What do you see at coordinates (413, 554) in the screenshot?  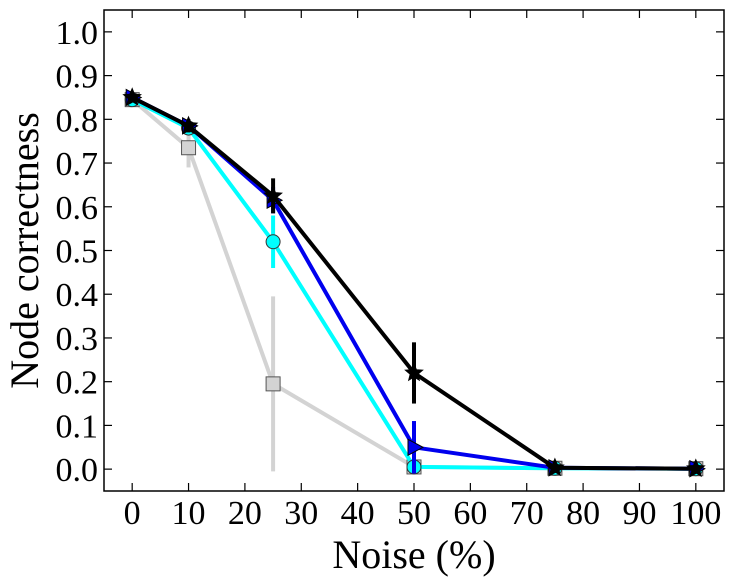 I see `x-axis-title: Noise (%)` at bounding box center [413, 554].